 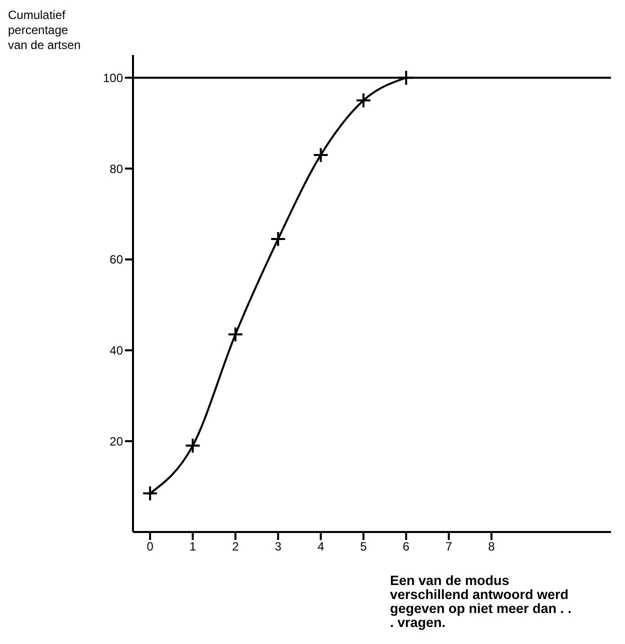 What do you see at coordinates (117, 169) in the screenshot?
I see `y-tick-label: 80` at bounding box center [117, 169].